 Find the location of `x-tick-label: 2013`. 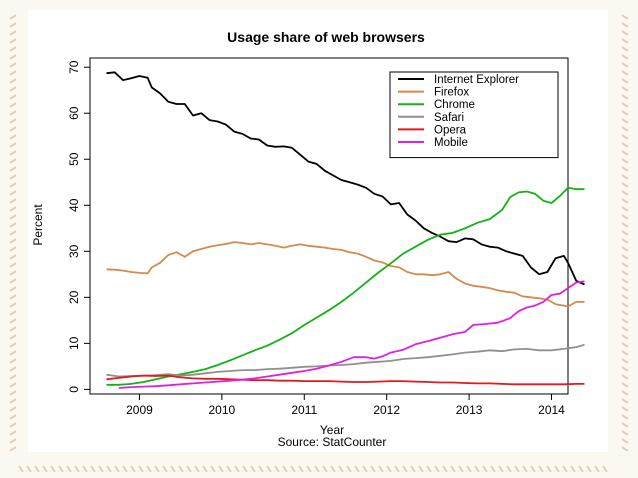

x-tick-label: 2013 is located at coordinates (469, 410).